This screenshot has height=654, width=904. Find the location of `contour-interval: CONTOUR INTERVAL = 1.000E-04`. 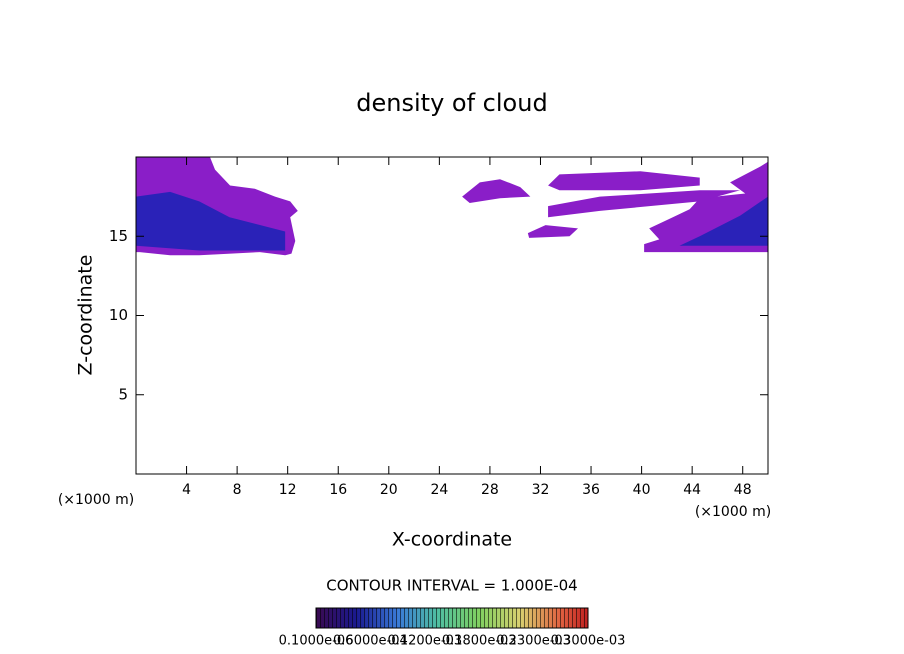

contour-interval: CONTOUR INTERVAL = 1.000E-04 is located at coordinates (451, 586).